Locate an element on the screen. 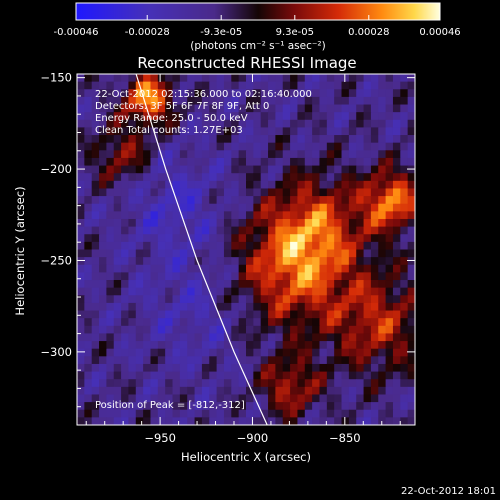 This screenshot has width=500, height=500. colorbar-tick-label: 0.00046 is located at coordinates (439, 32).